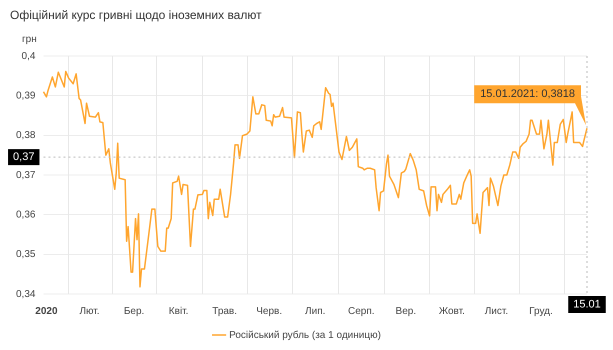 This screenshot has width=613, height=350. What do you see at coordinates (225, 311) in the screenshot?
I see `x-tick-label: Трав.` at bounding box center [225, 311].